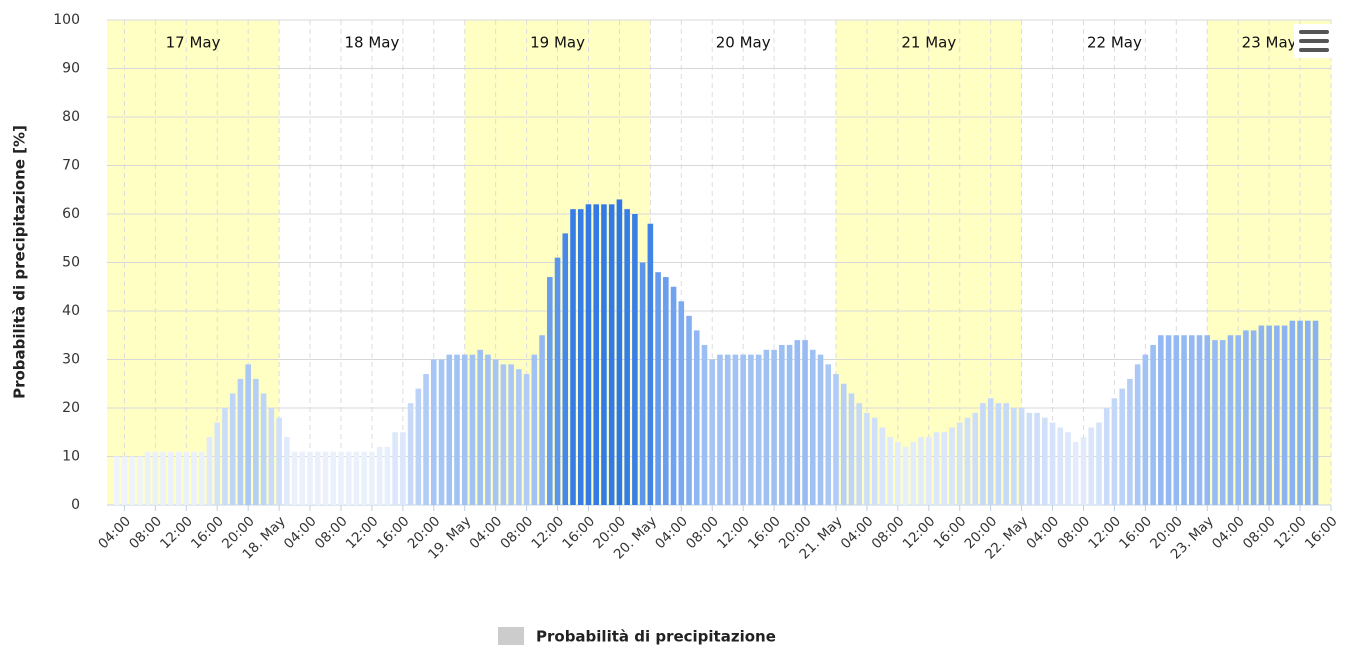  What do you see at coordinates (66, 20) in the screenshot?
I see `y-tick-label: 100` at bounding box center [66, 20].